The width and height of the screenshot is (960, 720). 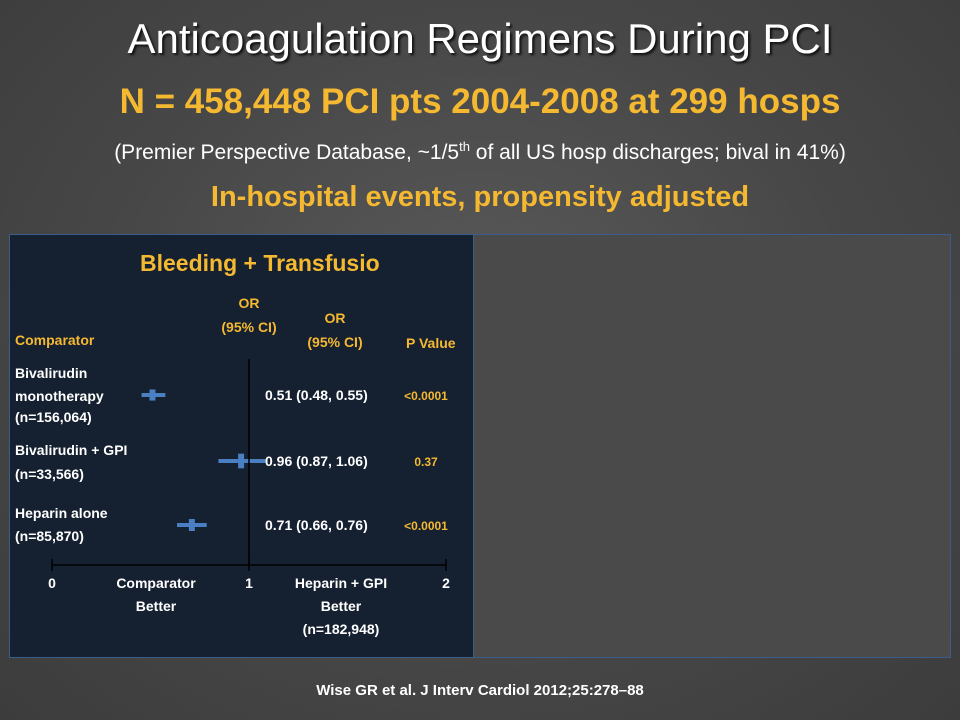 What do you see at coordinates (59, 396) in the screenshot?
I see `row-label: monotherapy` at bounding box center [59, 396].